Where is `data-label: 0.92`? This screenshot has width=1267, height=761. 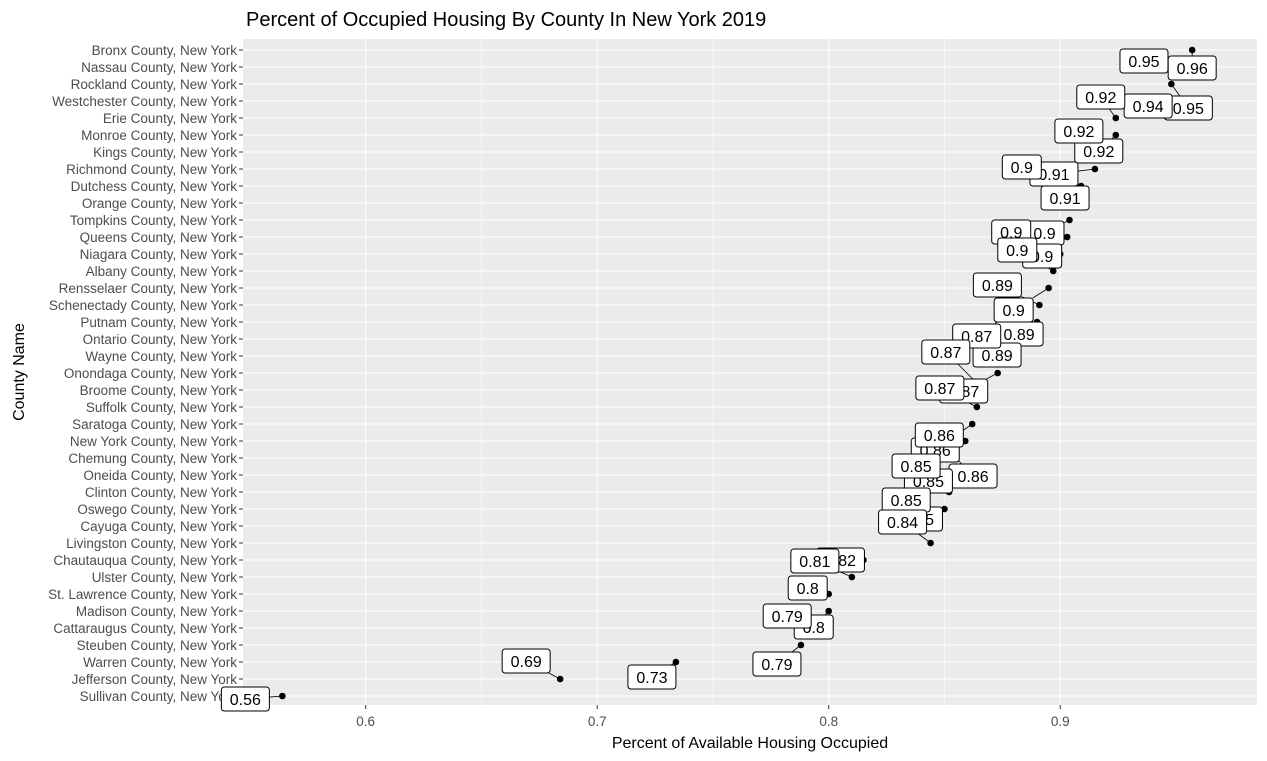
data-label: 0.92 is located at coordinates (1099, 151).